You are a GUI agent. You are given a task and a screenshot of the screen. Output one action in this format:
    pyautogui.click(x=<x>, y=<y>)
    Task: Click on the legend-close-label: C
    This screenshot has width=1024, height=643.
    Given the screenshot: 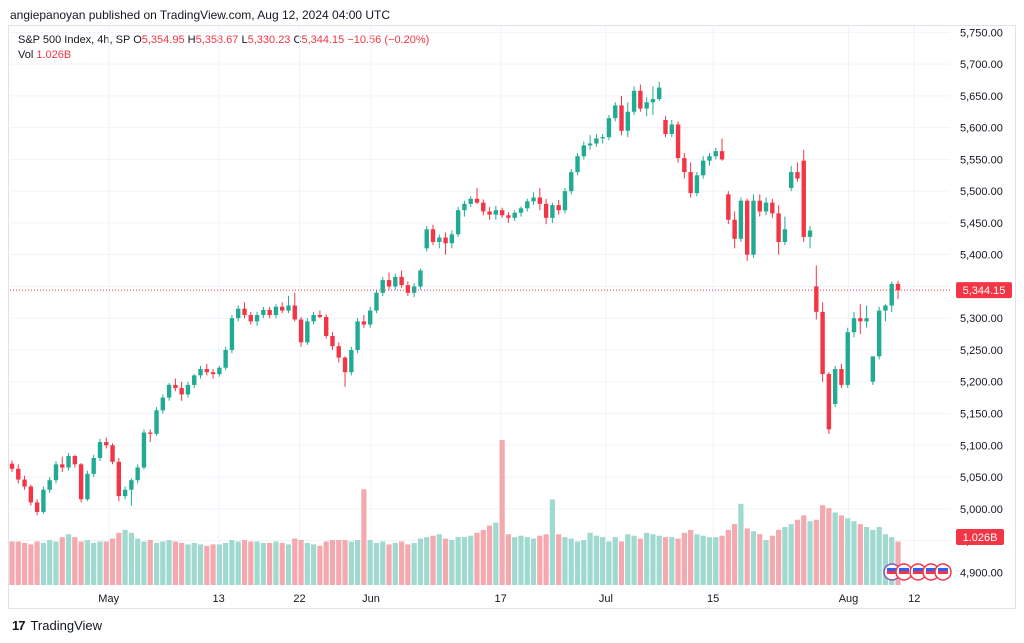 What is the action you would take?
    pyautogui.click(x=297, y=40)
    